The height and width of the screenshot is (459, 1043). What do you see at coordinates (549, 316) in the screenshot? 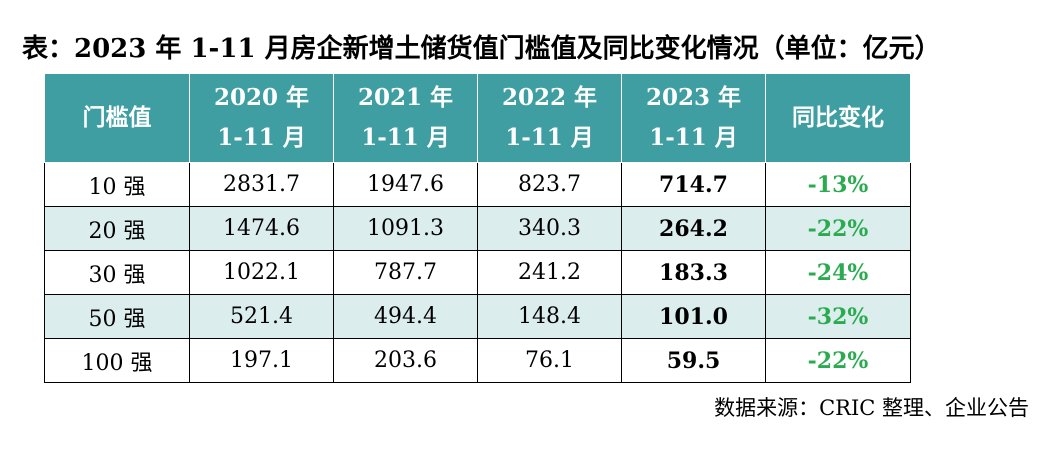
I see `value-2022-cell: 148.4` at bounding box center [549, 316].